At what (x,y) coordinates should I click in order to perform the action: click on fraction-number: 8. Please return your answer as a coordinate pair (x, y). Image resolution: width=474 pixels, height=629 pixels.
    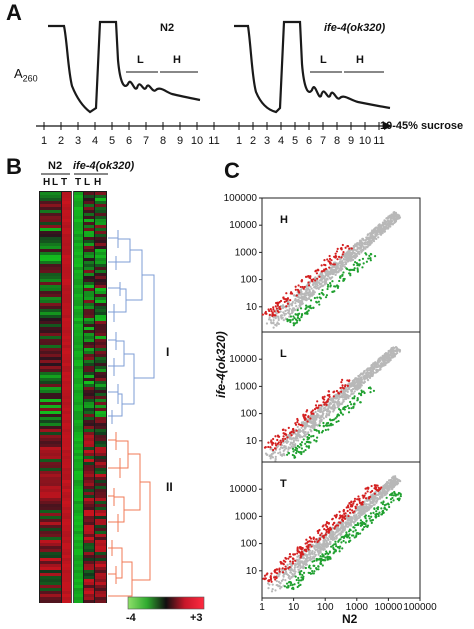
    Looking at the image, I should click on (337, 141).